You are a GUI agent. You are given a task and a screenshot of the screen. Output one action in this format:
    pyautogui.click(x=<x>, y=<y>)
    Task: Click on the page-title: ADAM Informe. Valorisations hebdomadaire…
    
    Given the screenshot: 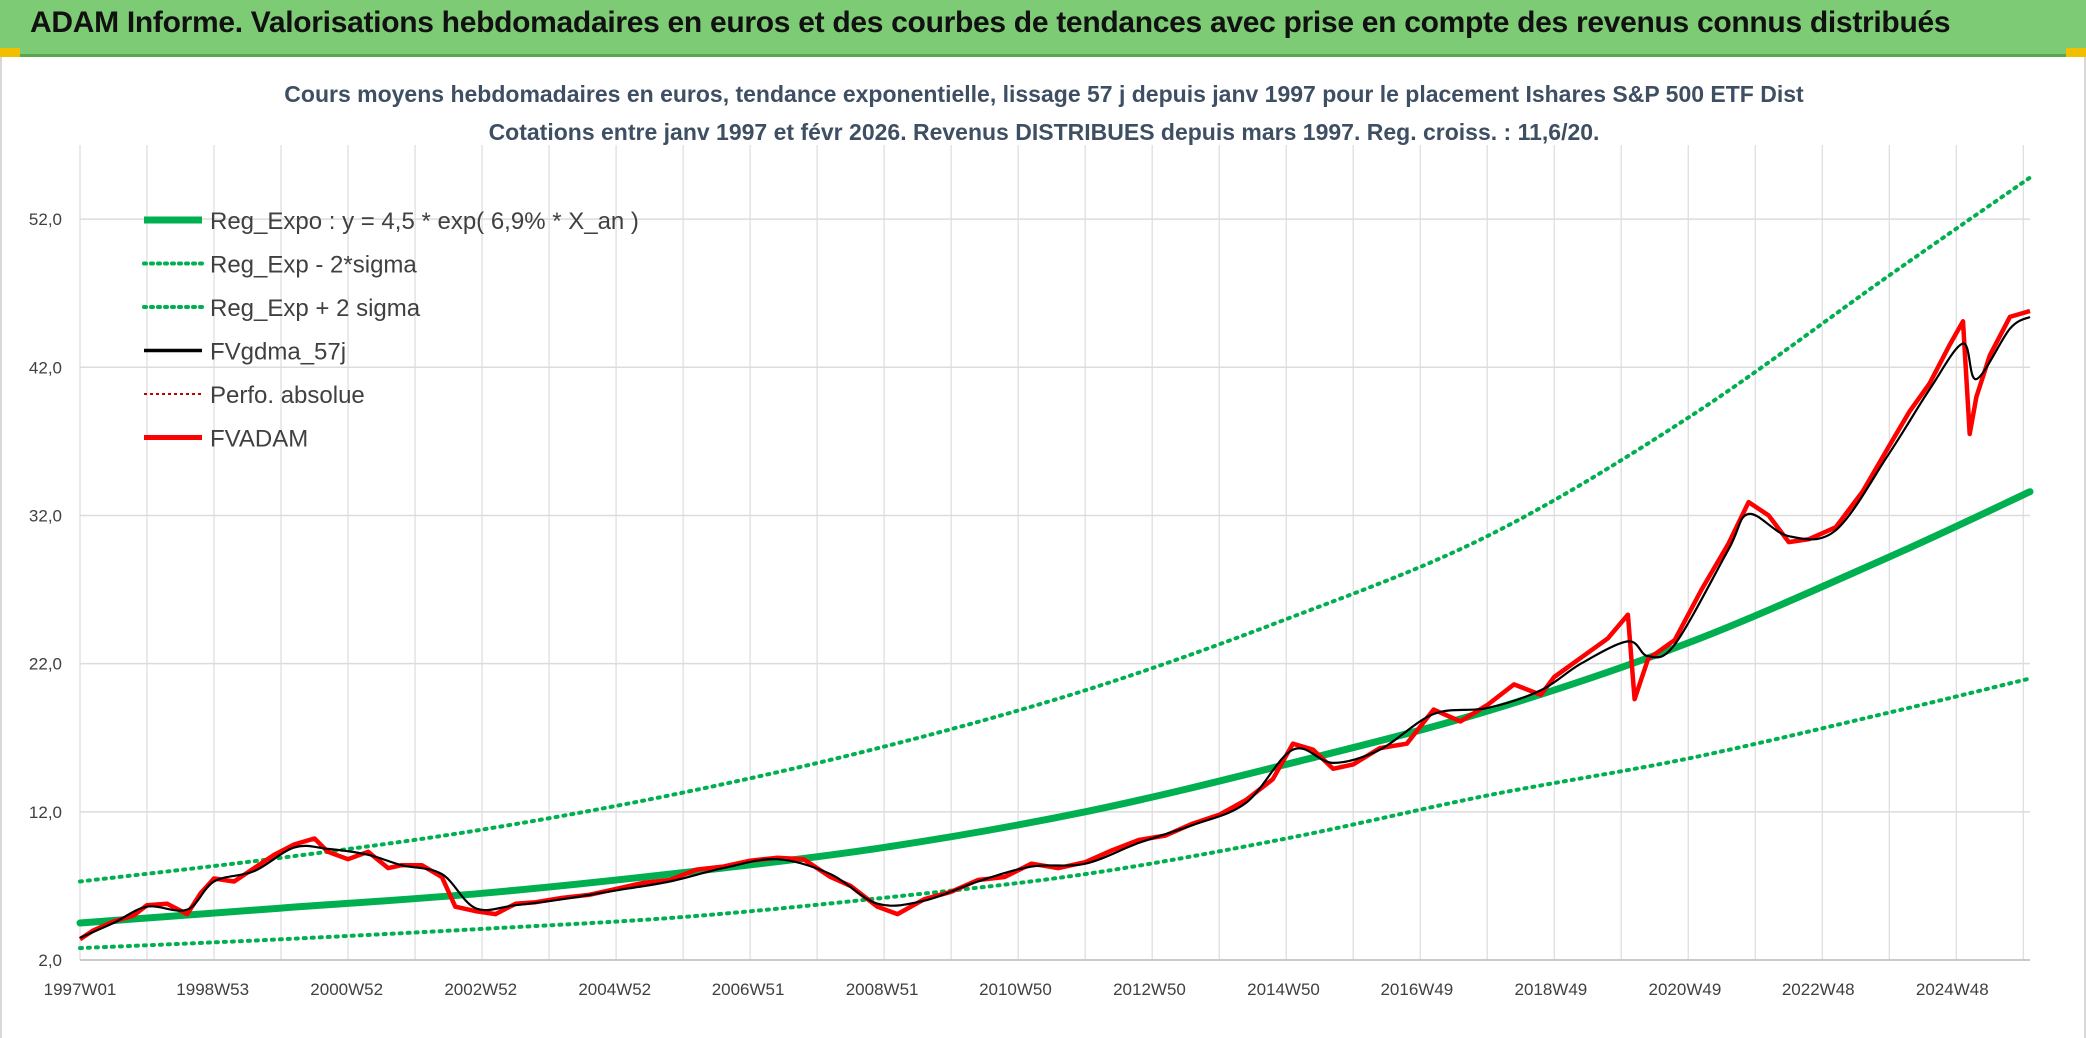 What is the action you would take?
    pyautogui.click(x=990, y=22)
    